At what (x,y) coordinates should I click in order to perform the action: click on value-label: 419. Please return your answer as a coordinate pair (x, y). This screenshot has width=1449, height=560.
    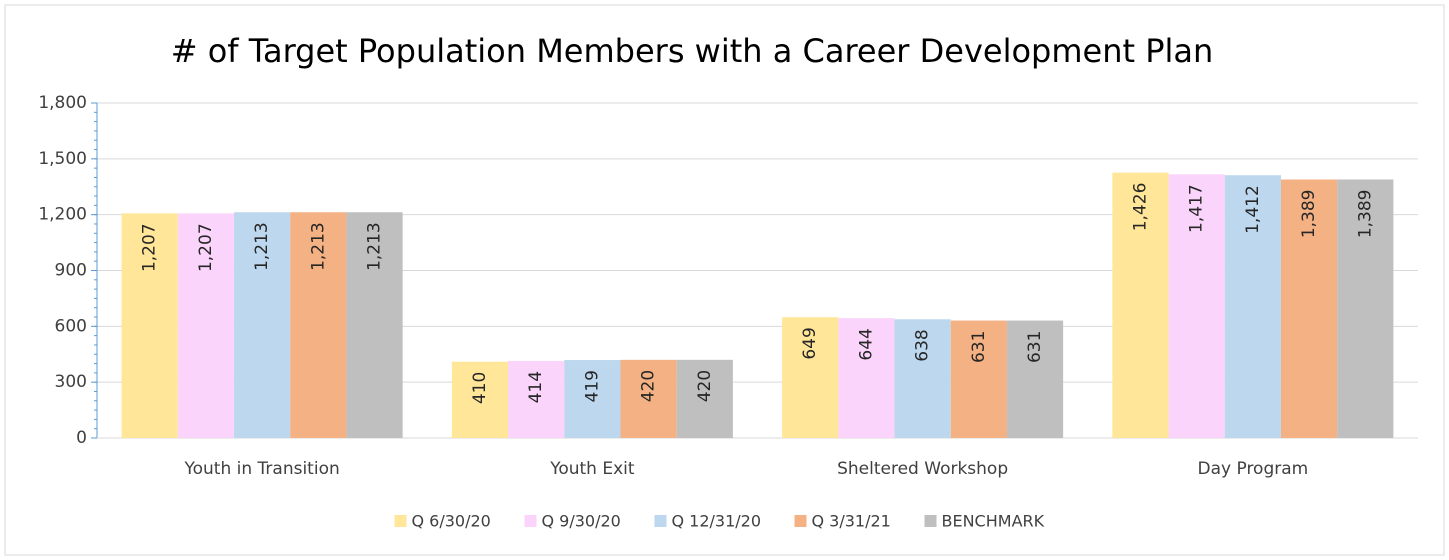
    Looking at the image, I should click on (592, 386).